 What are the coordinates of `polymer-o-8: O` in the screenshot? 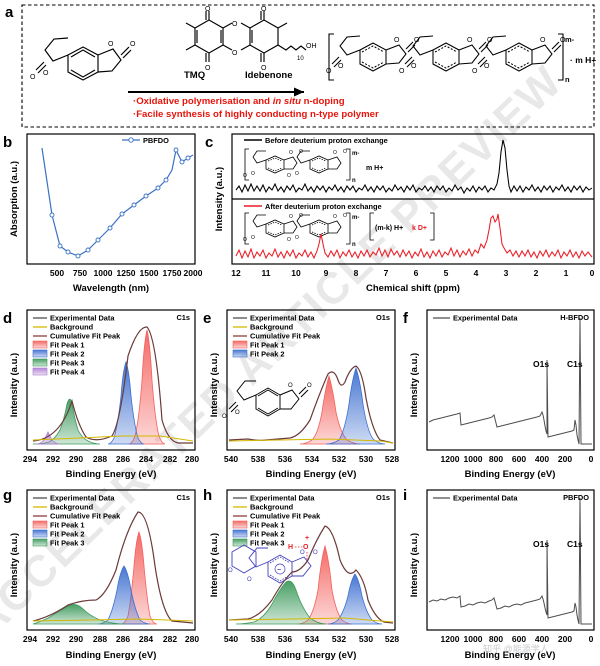 It's located at (402, 71).